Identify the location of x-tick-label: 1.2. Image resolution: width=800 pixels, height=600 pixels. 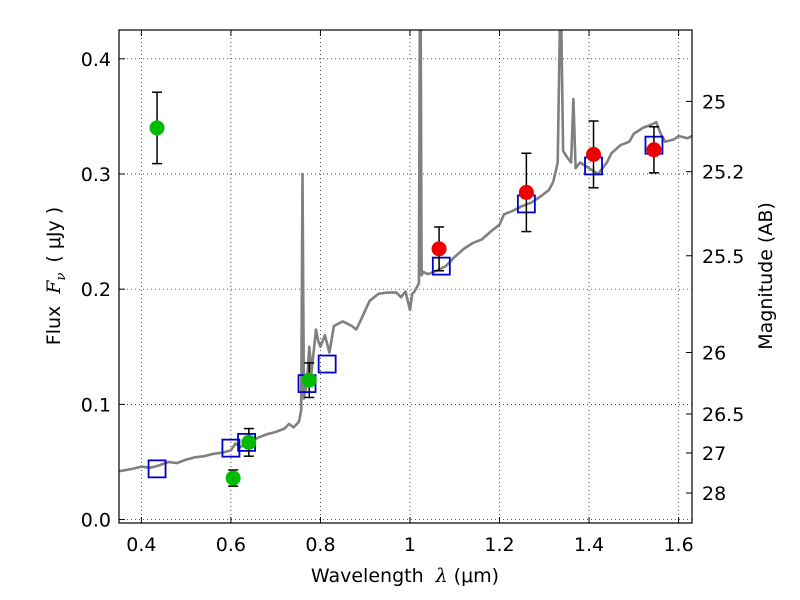
(499, 545).